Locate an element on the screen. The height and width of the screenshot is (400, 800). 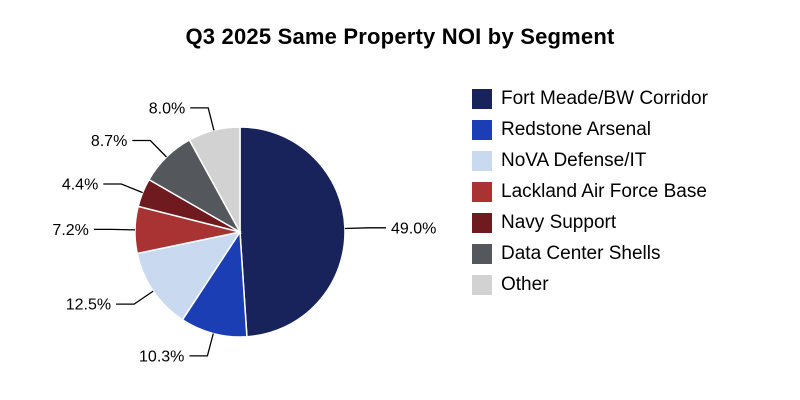
legend-item-1: Redstone Arsenal is located at coordinates (590, 129).